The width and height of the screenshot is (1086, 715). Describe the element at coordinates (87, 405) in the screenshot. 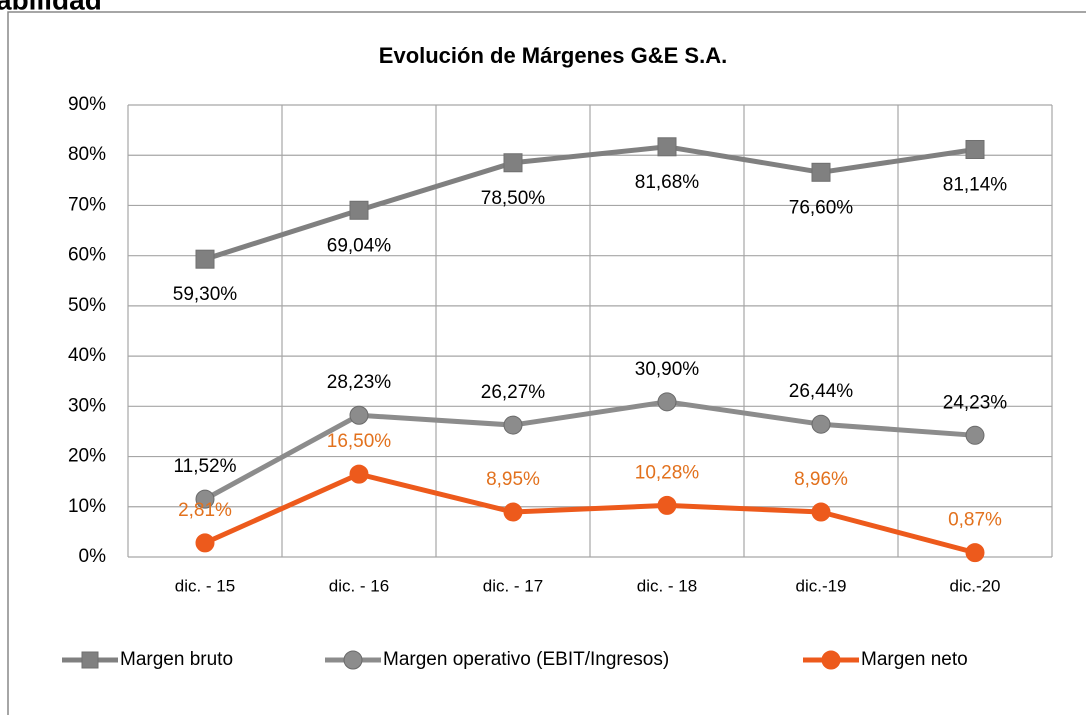

I see `y-tick-label: 30%` at that location.